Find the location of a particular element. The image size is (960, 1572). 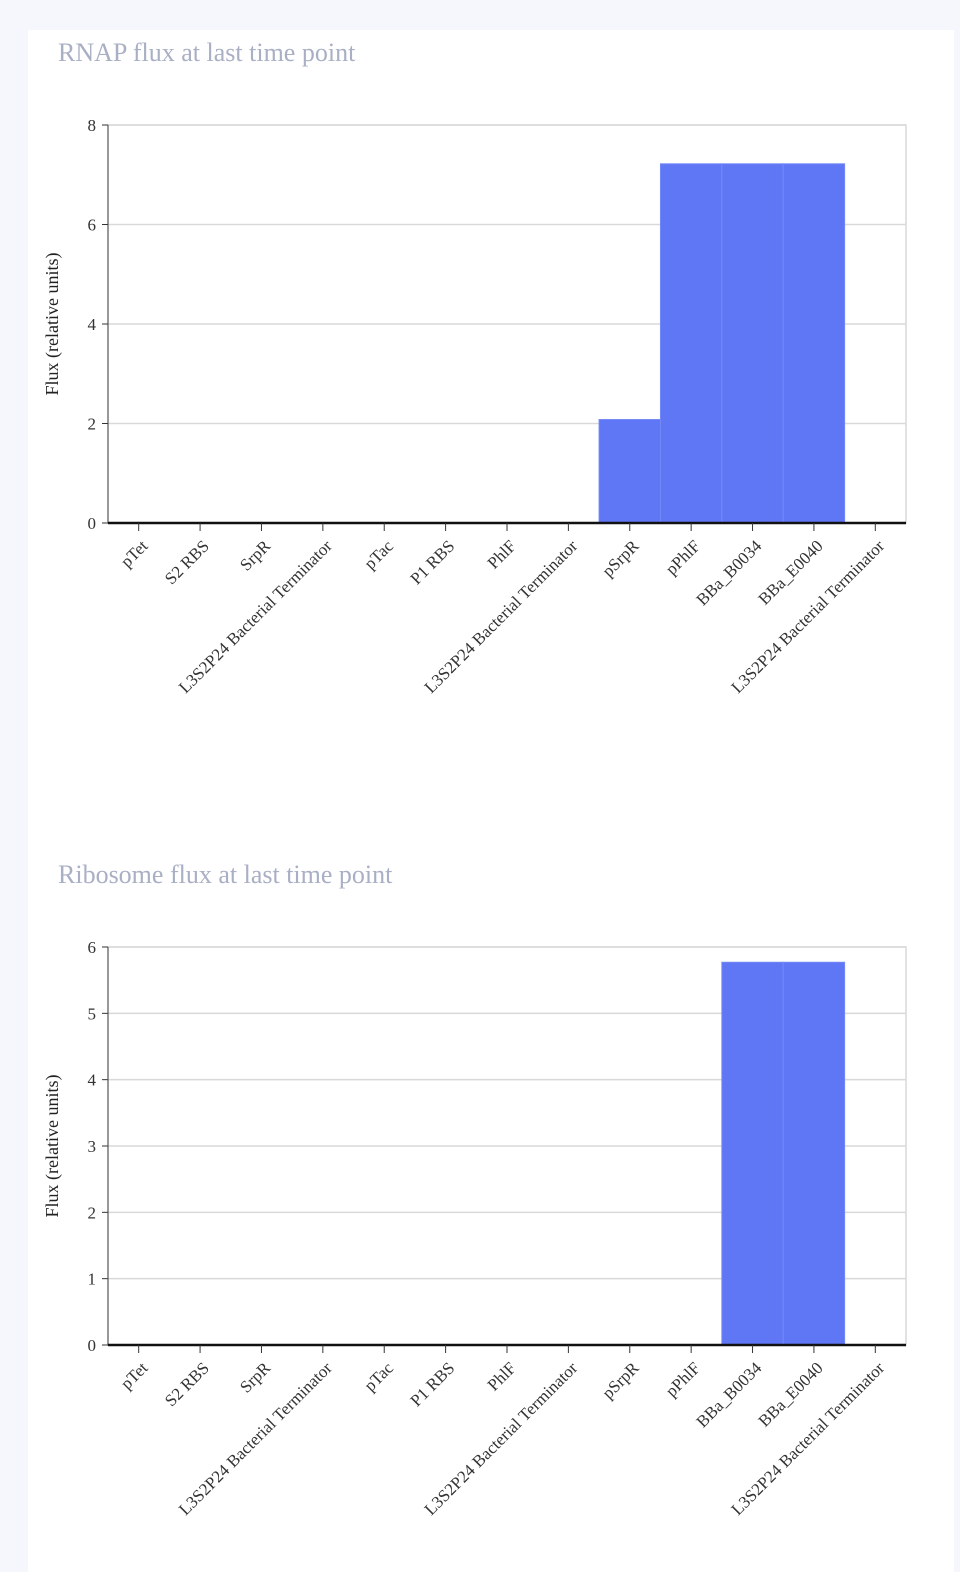

chart-title: Ribosome flux at last time point is located at coordinates (225, 874).